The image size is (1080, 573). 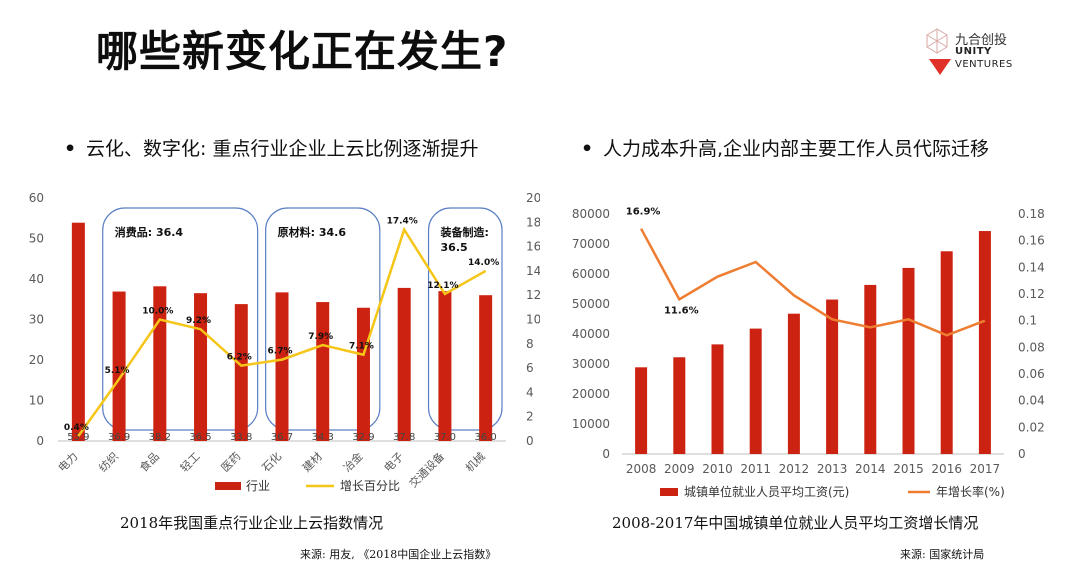 What do you see at coordinates (271, 147) in the screenshot?
I see `left-bullet: • 云化、数字化: 重点行业企业上云比例逐渐提升` at bounding box center [271, 147].